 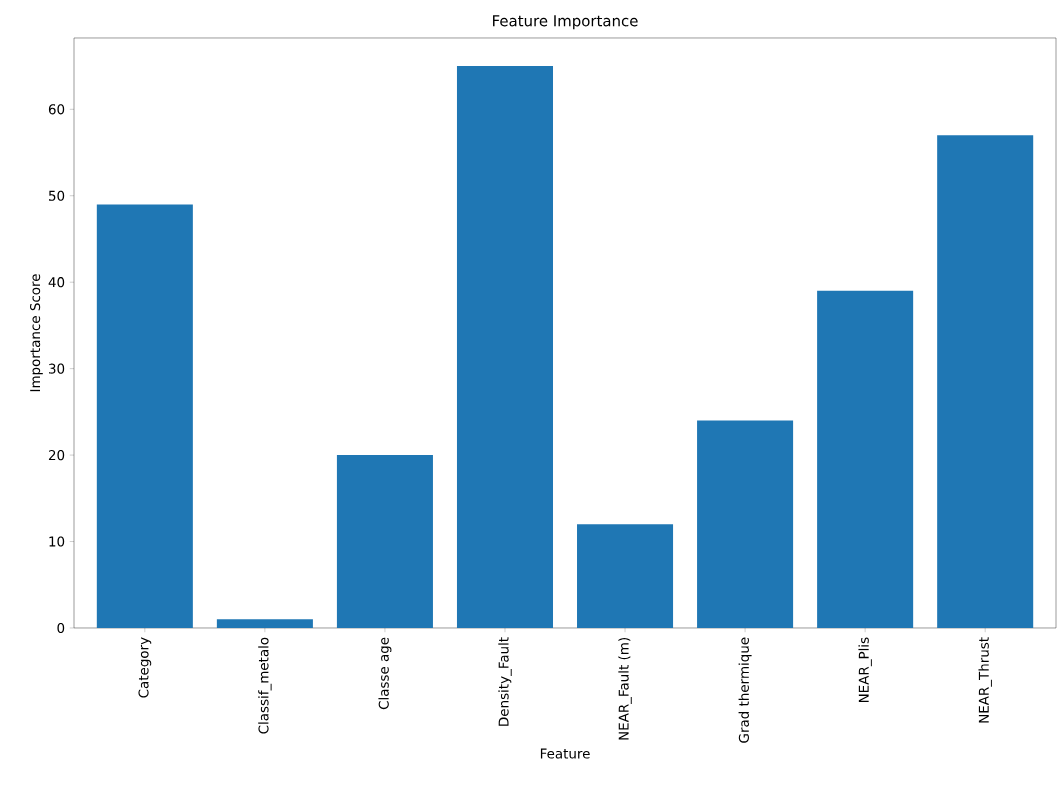 I want to click on y-tick-label: 50, so click(x=56, y=195).